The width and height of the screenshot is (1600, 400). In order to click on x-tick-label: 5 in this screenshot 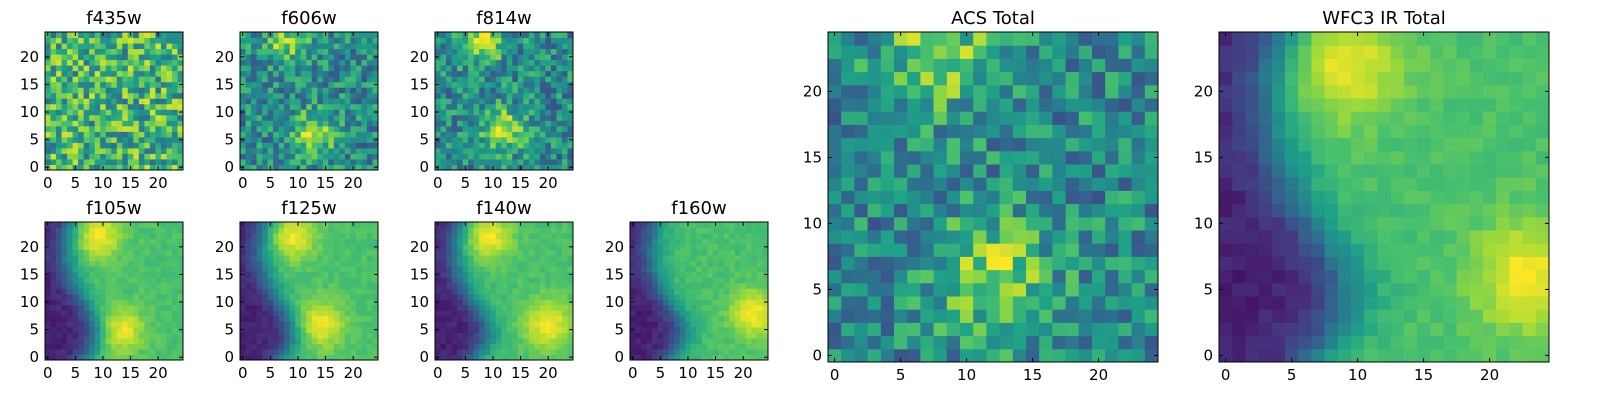, I will do `click(466, 183)`.